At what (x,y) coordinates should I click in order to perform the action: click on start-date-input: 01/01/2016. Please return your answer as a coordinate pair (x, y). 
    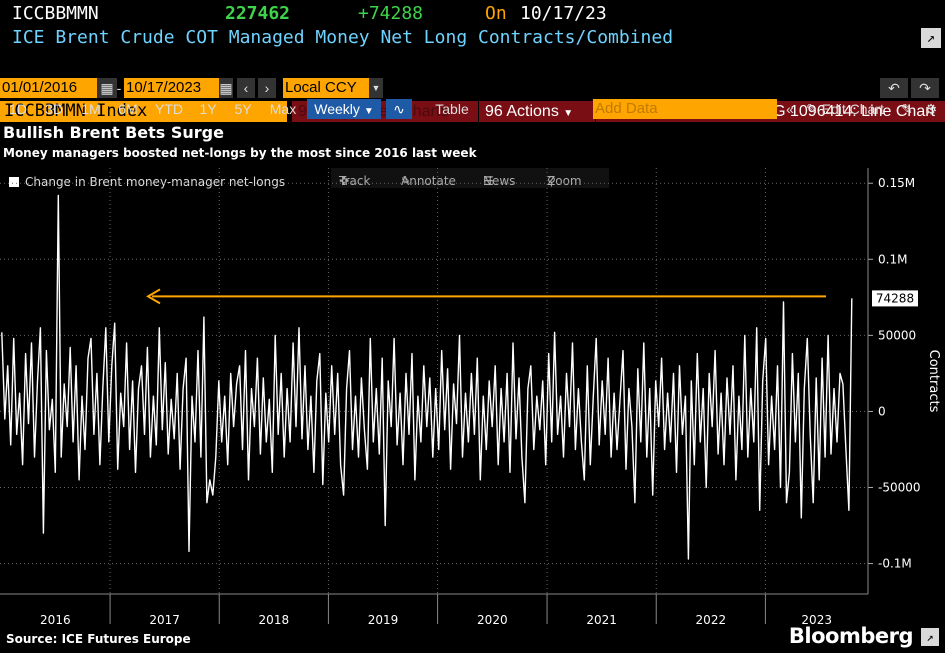
    Looking at the image, I should click on (48, 88).